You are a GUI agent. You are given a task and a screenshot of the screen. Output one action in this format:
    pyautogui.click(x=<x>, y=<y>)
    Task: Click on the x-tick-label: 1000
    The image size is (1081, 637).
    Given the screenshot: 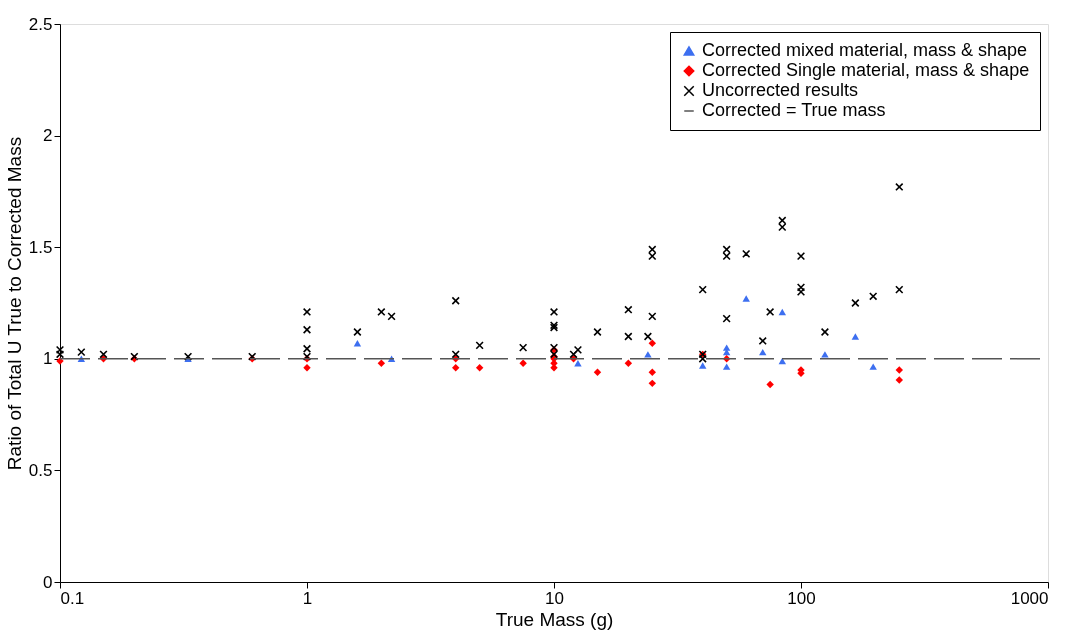 What is the action you would take?
    pyautogui.click(x=1029, y=598)
    